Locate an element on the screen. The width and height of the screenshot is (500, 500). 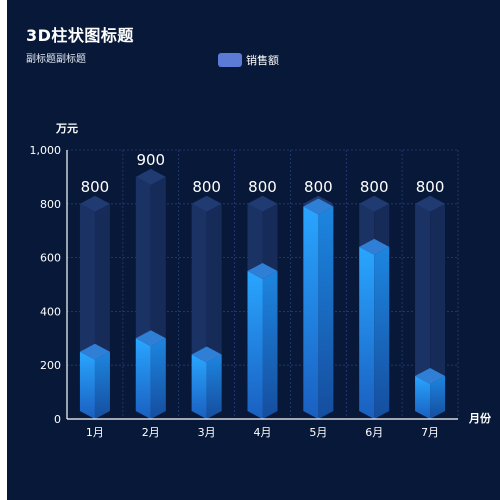
background-bar-left-face is located at coordinates (423, 311).